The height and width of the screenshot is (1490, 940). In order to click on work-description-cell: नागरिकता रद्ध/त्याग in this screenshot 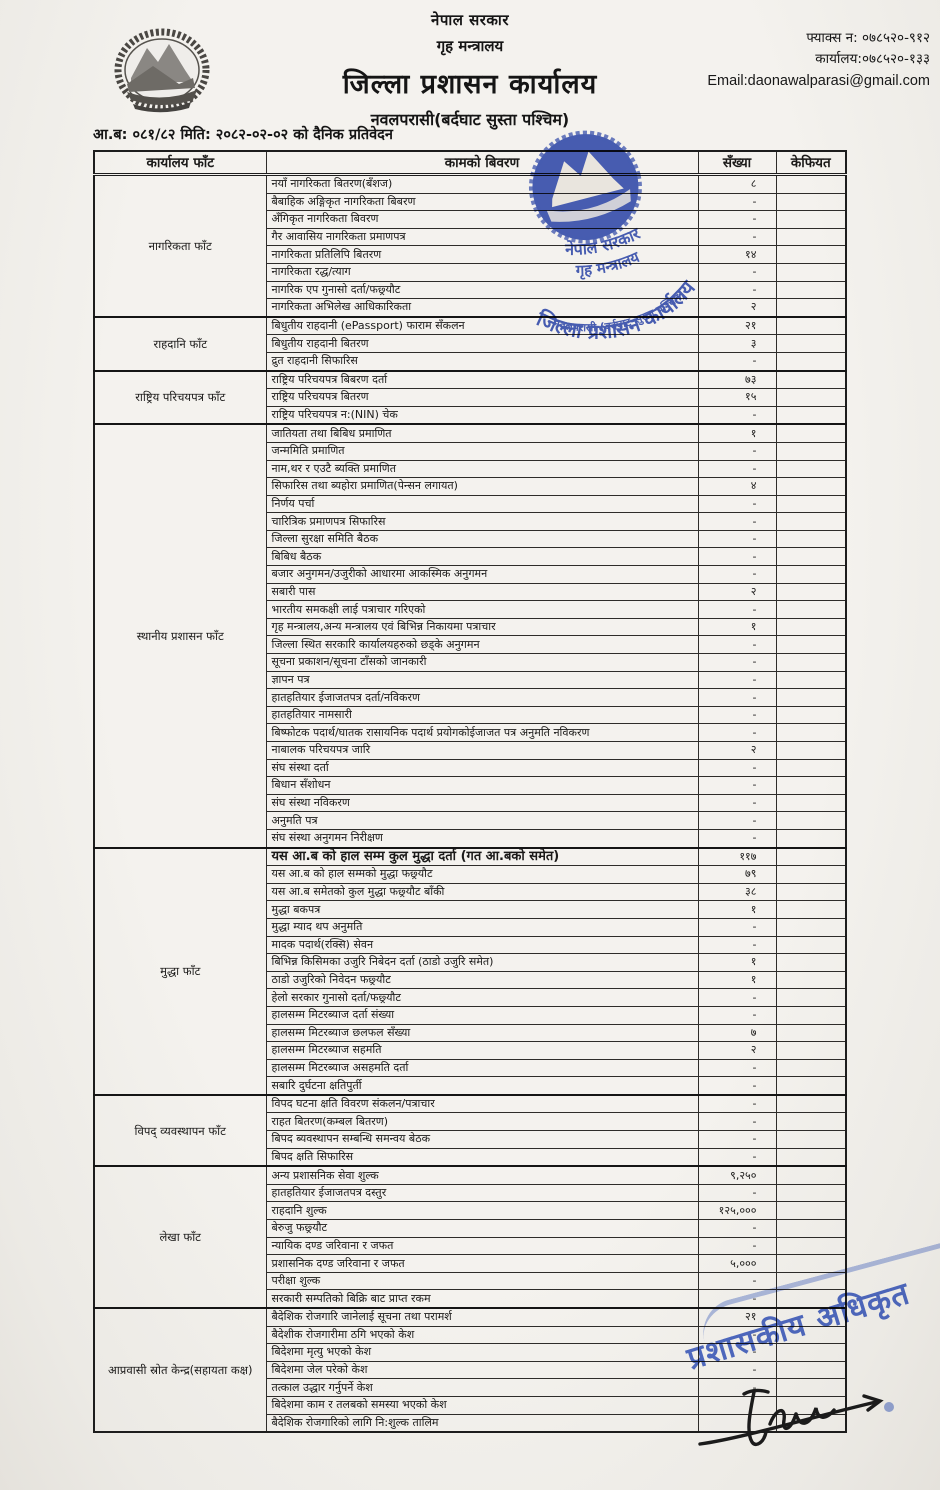, I will do `click(482, 272)`.